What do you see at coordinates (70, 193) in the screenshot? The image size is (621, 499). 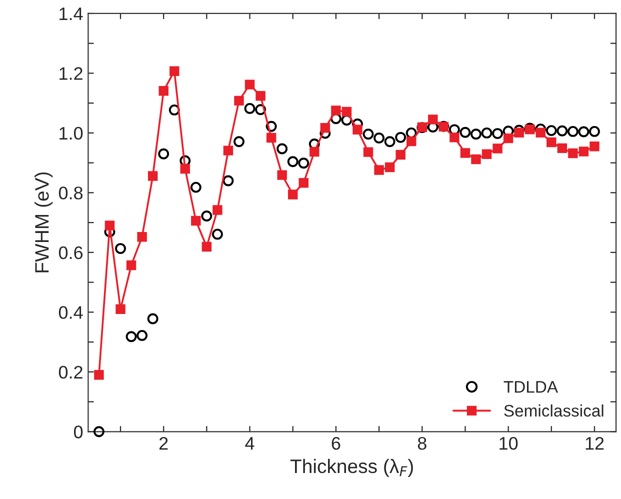 I see `y-tick-label: 0.8` at bounding box center [70, 193].